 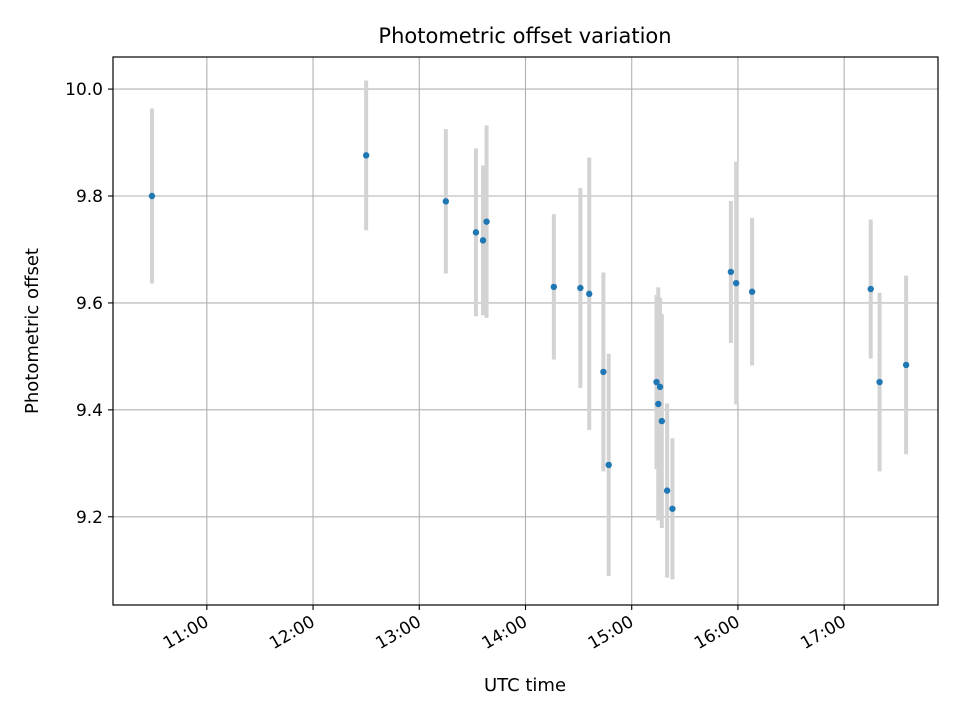 What do you see at coordinates (89, 411) in the screenshot?
I see `y-tick-label: 9.4` at bounding box center [89, 411].